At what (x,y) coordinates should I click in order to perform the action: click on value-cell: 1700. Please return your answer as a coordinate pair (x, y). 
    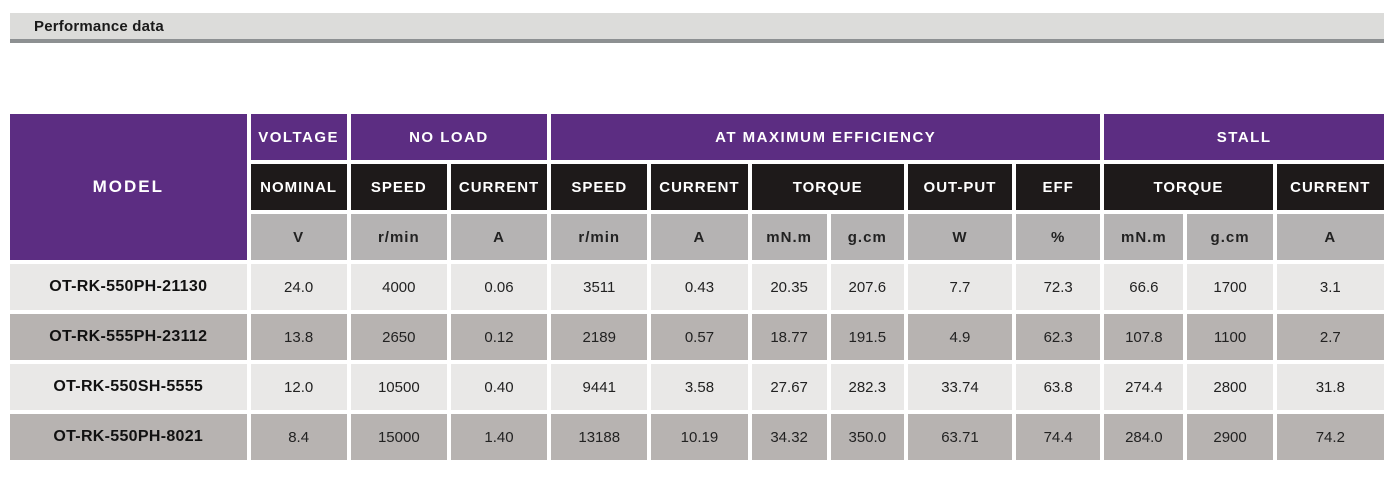
    Looking at the image, I should click on (1230, 287).